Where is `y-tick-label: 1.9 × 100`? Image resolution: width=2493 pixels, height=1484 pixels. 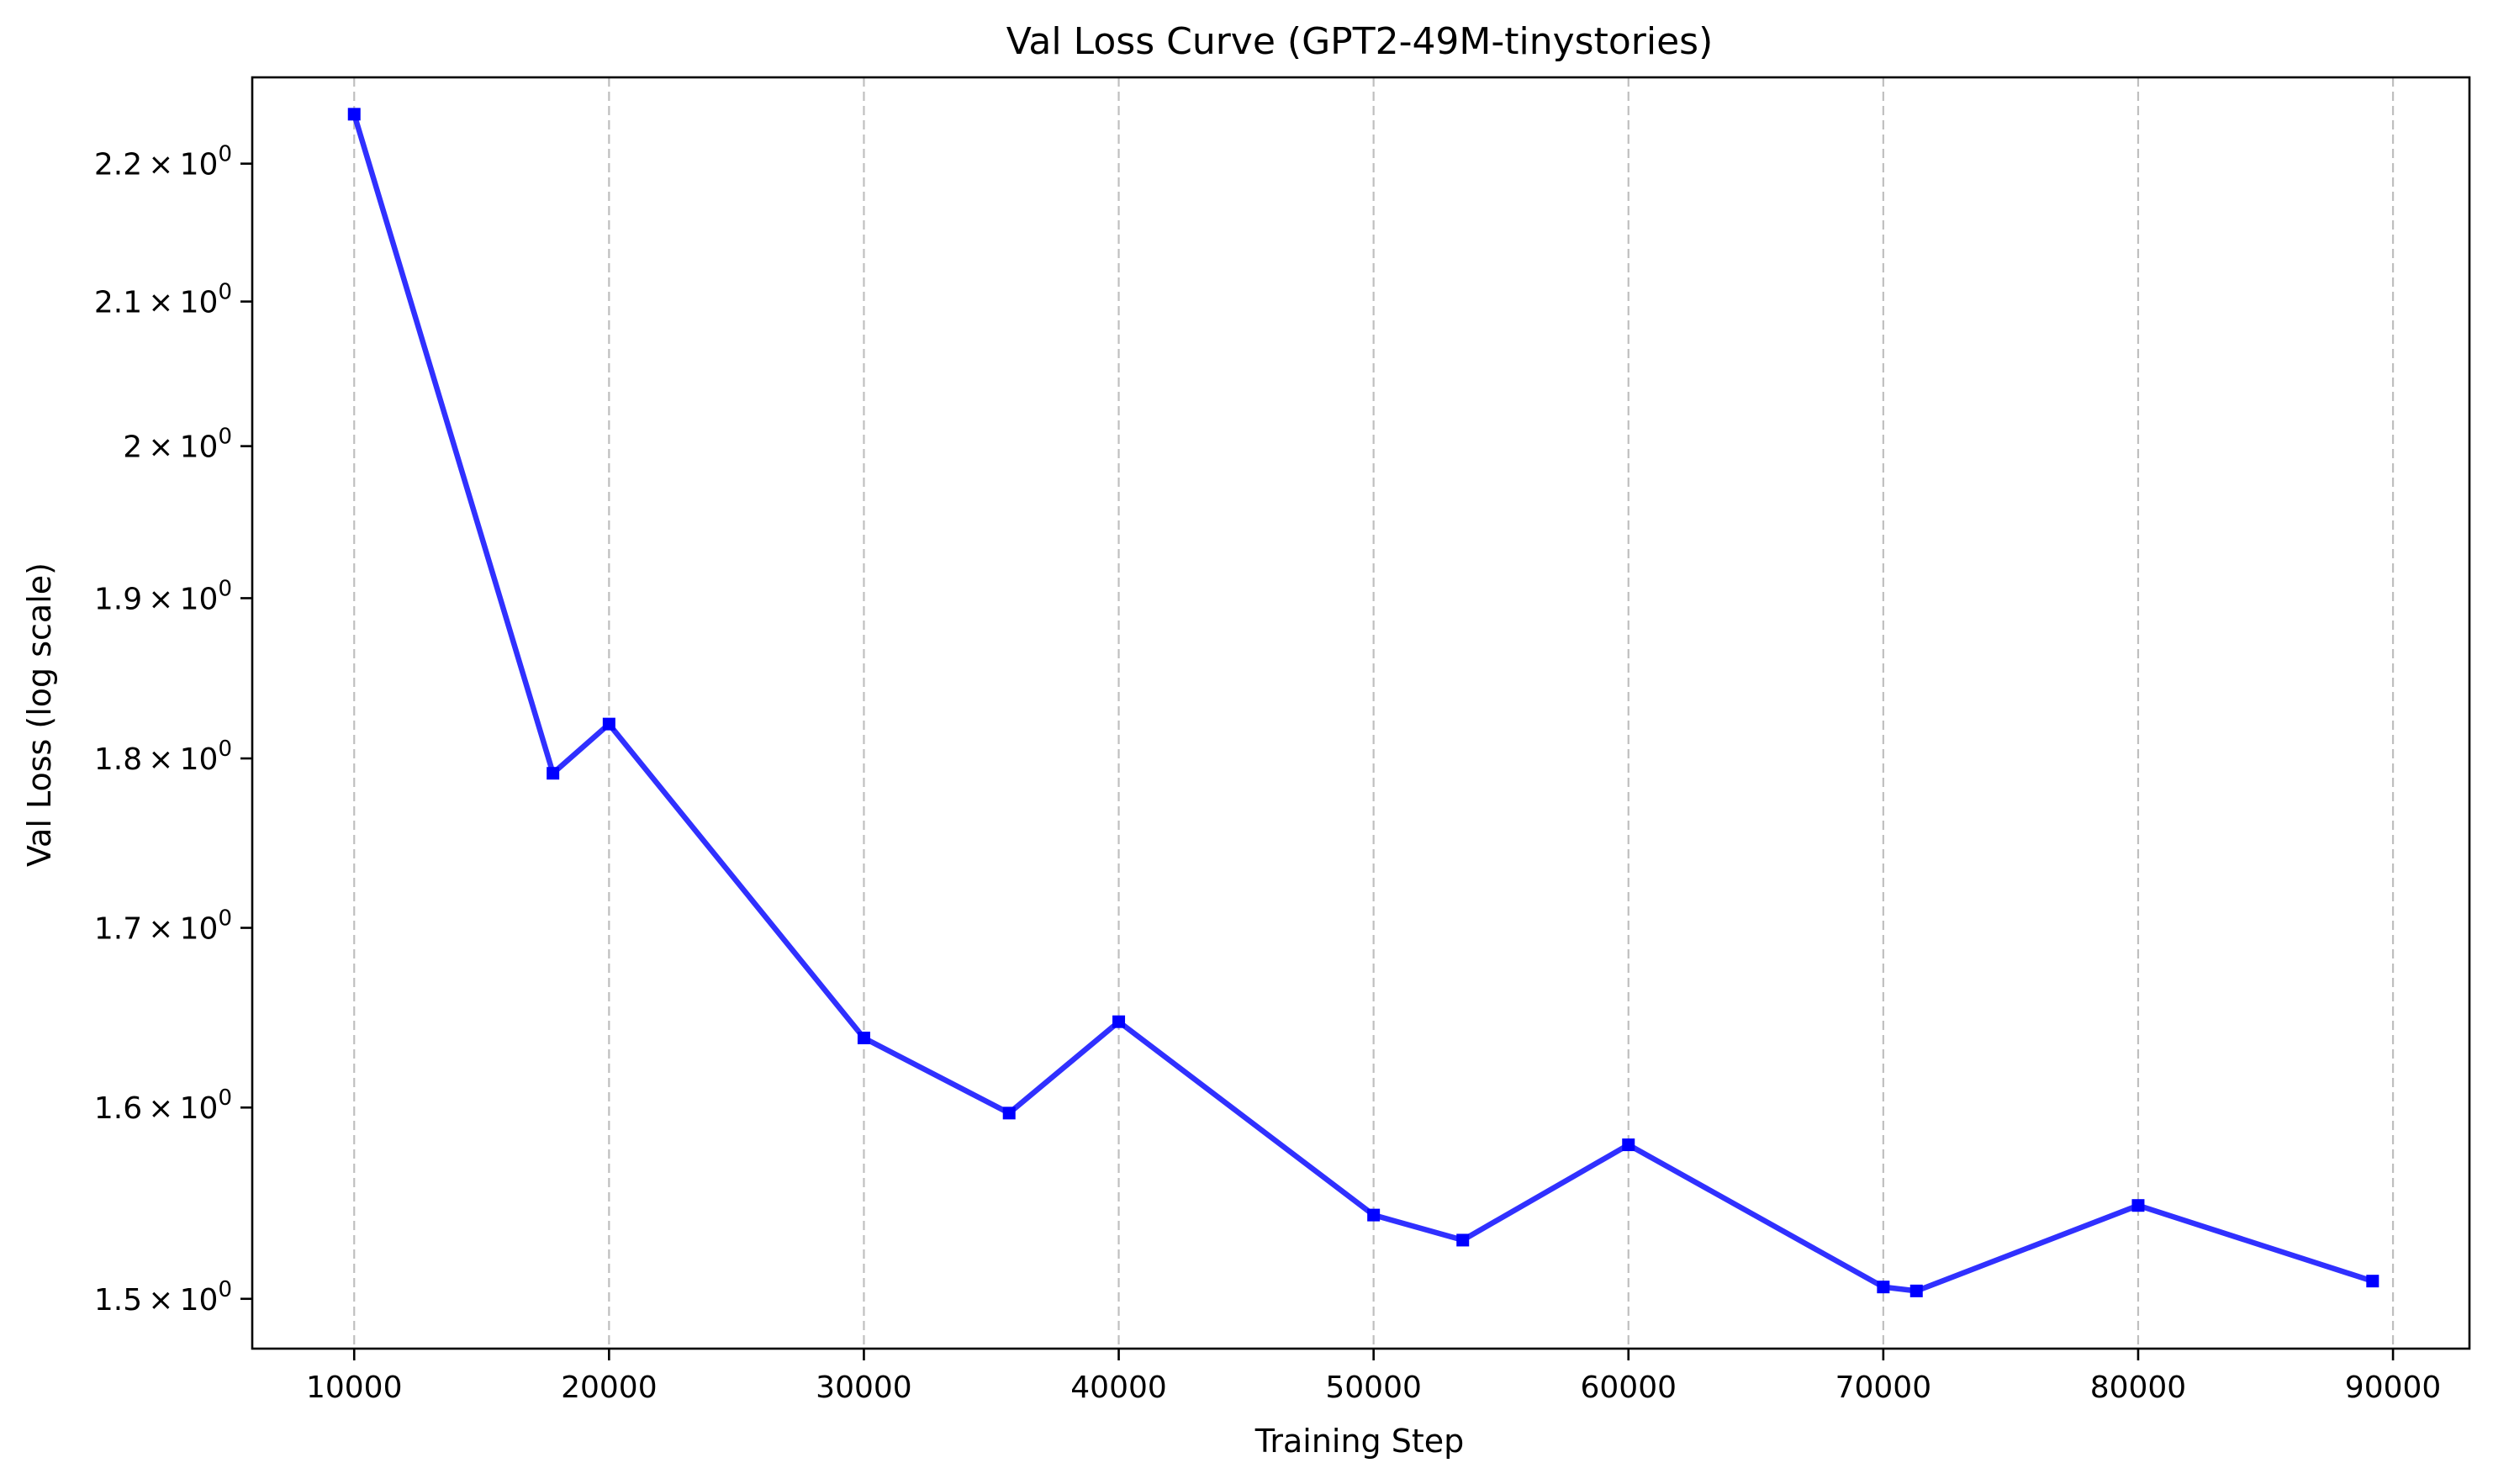
y-tick-label: 1.9 × 100 is located at coordinates (163, 596).